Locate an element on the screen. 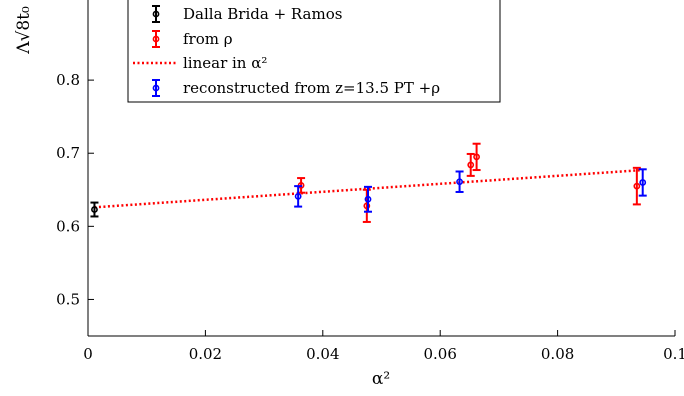  legend-entry: linear in α² is located at coordinates (200, 63).